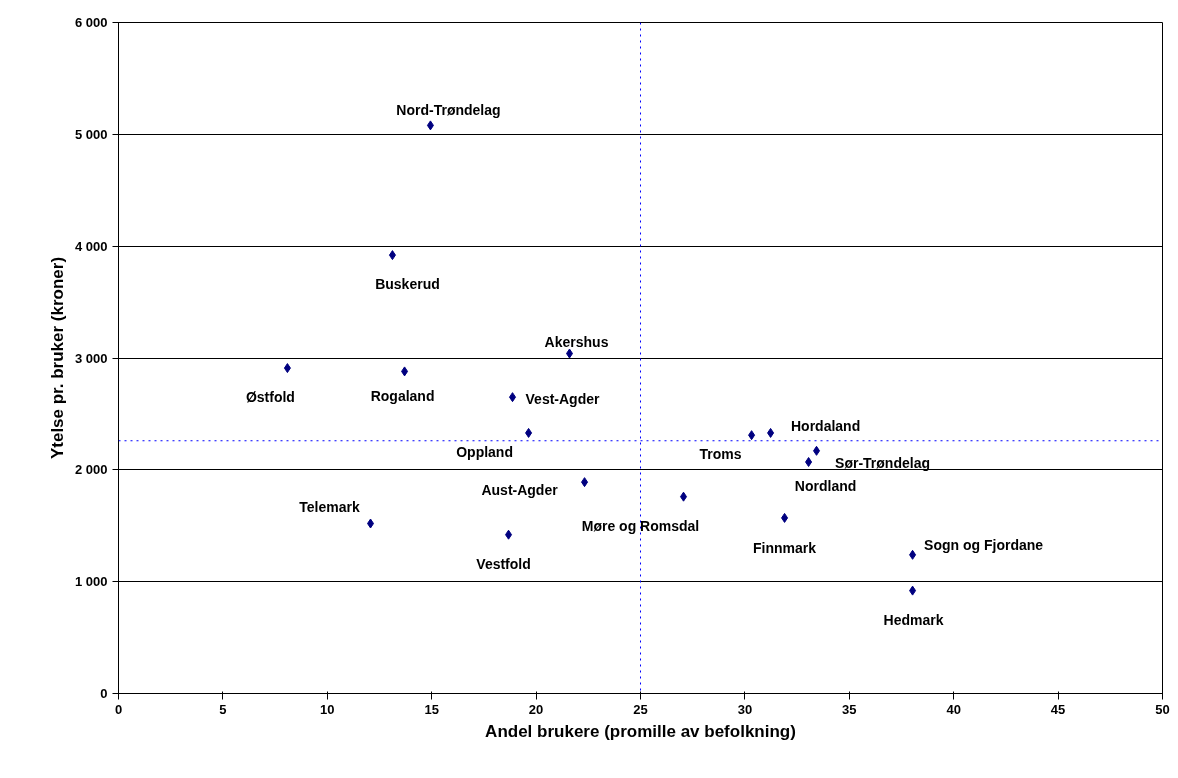 This screenshot has height=778, width=1178. Describe the element at coordinates (563, 399) in the screenshot. I see `annotation: Vest-Agder` at that location.